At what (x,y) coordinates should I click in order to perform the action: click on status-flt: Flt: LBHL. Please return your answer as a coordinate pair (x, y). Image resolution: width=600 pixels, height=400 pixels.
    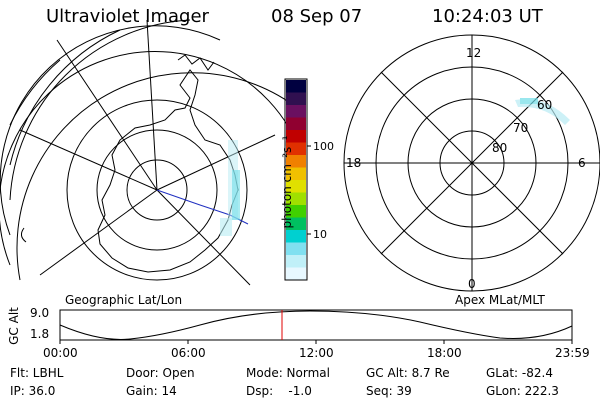
    Looking at the image, I should click on (37, 373).